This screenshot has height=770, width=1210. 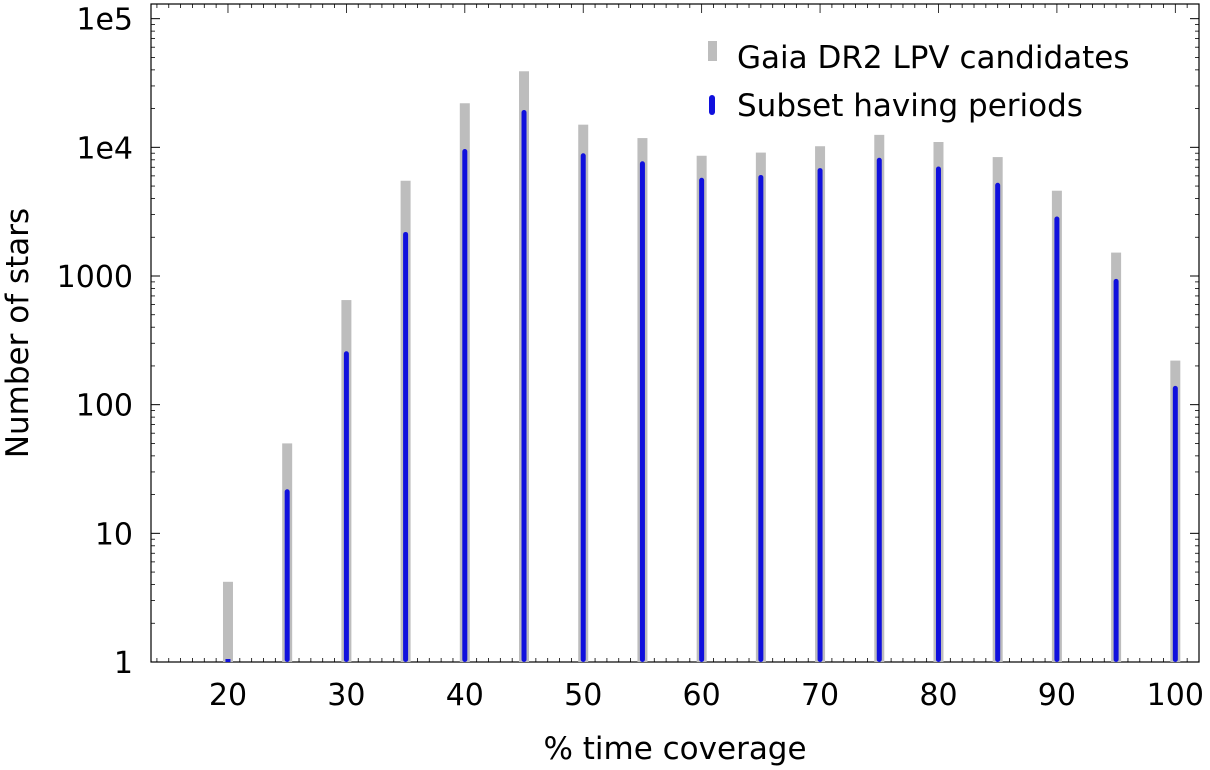 What do you see at coordinates (1057, 695) in the screenshot?
I see `x-tick-label: 90` at bounding box center [1057, 695].